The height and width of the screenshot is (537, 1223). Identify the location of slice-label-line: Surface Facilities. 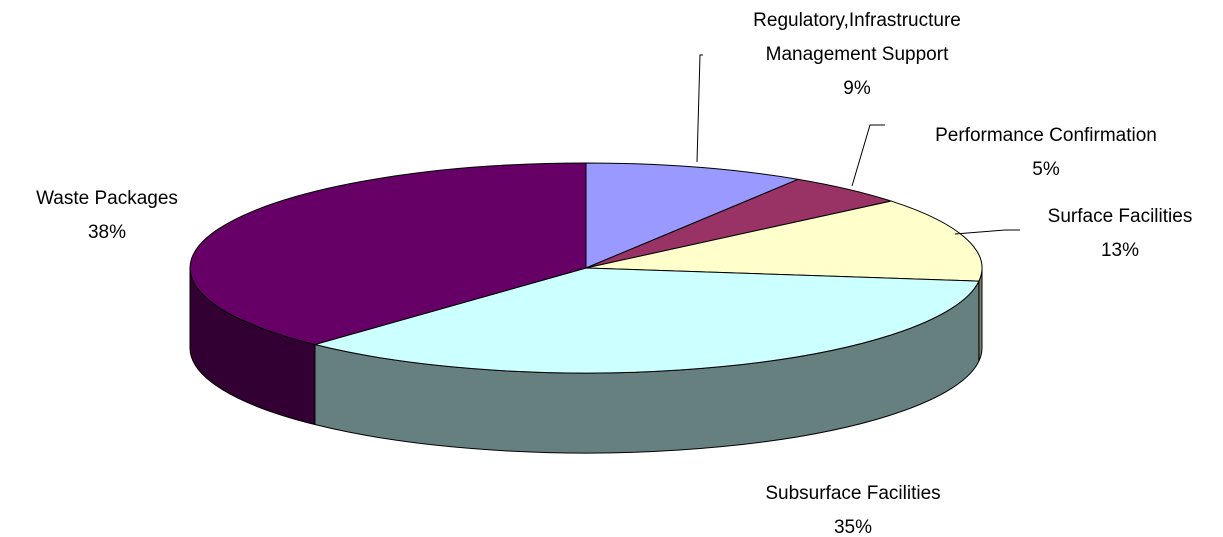
(1120, 216).